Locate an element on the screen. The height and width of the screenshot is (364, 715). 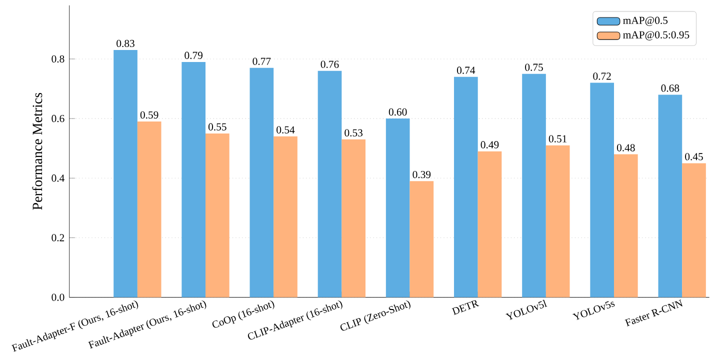
data-label: 0.72 is located at coordinates (602, 76).